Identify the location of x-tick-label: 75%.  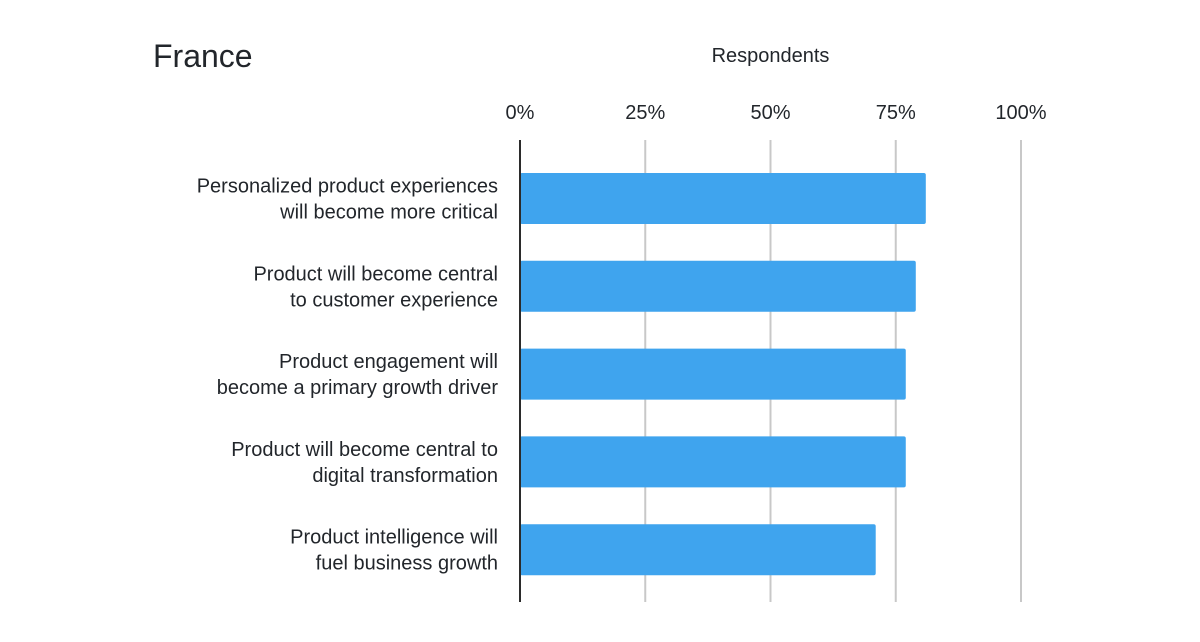
(896, 113).